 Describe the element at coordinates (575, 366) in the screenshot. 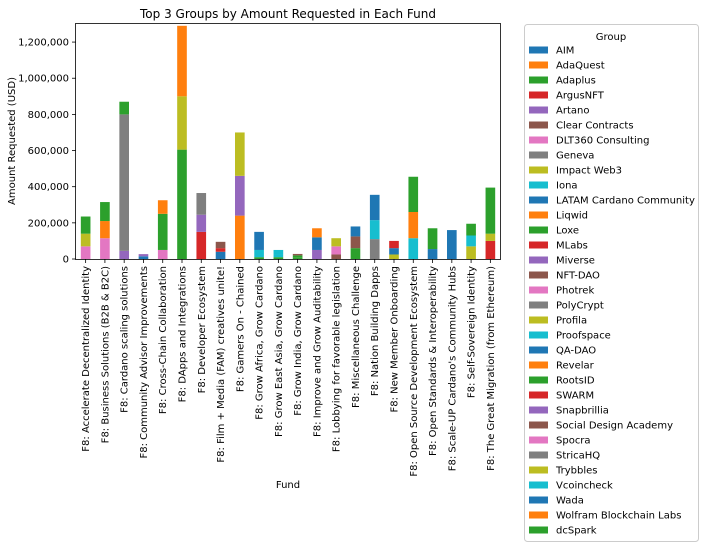

I see `legend-entry-label: Revelar` at that location.